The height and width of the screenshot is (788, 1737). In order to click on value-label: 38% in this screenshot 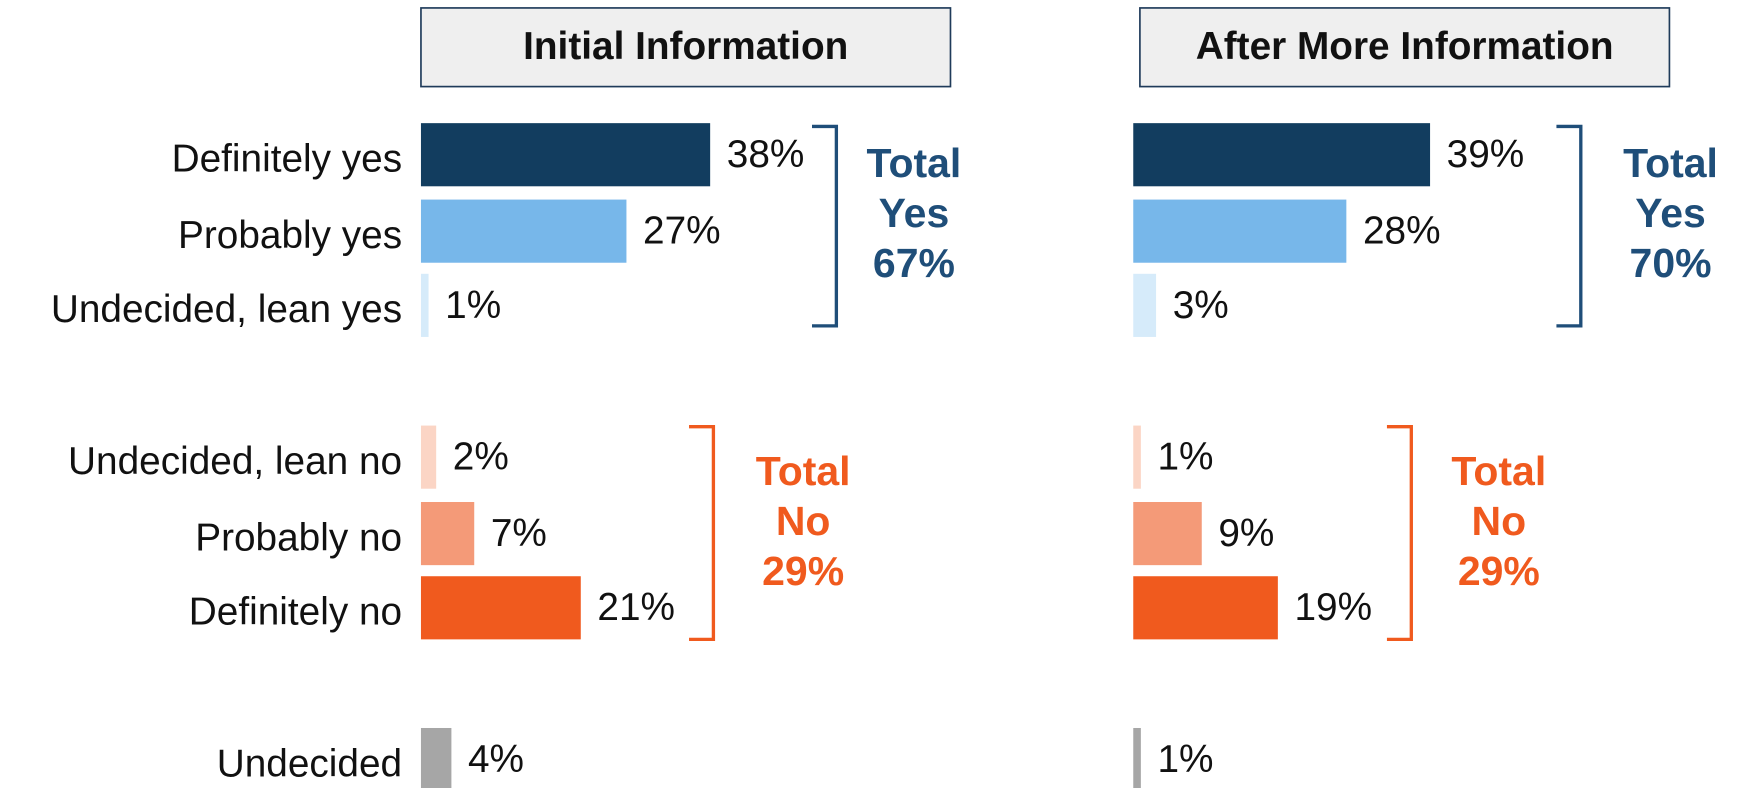, I will do `click(766, 154)`.